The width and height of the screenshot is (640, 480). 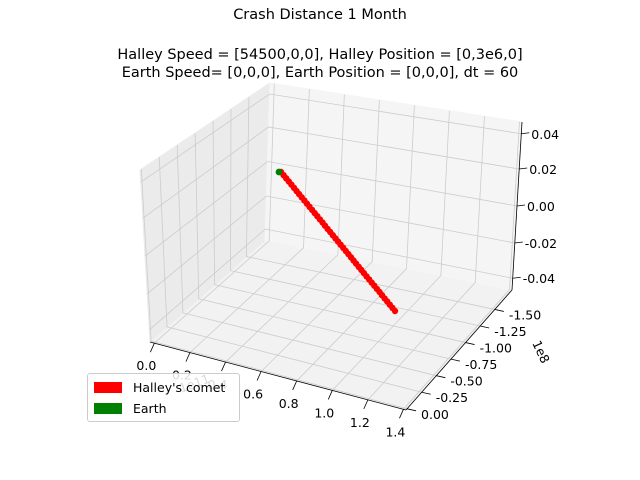 What do you see at coordinates (435, 414) in the screenshot?
I see `y-tick-label-0: 0.00` at bounding box center [435, 414].